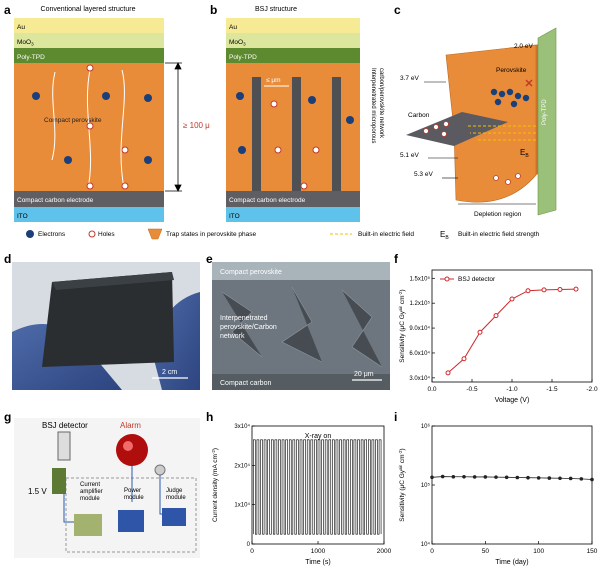 The height and width of the screenshot is (570, 600). Describe the element at coordinates (8, 417) in the screenshot. I see `panel-label-g: g` at that location.